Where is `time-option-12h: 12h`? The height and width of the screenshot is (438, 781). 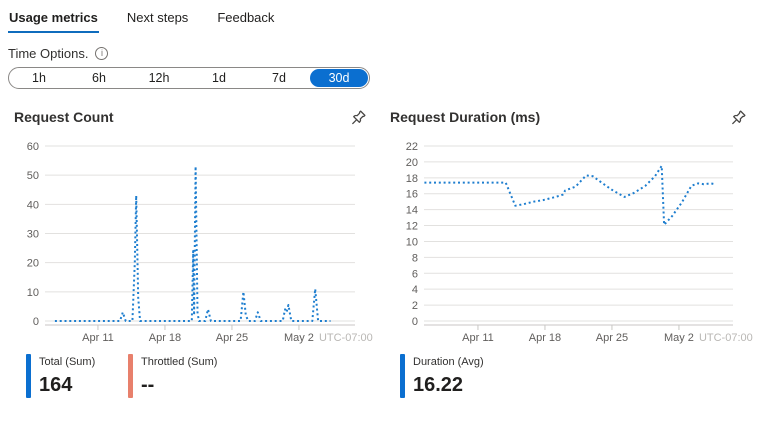
time-option-12h: 12h is located at coordinates (159, 78).